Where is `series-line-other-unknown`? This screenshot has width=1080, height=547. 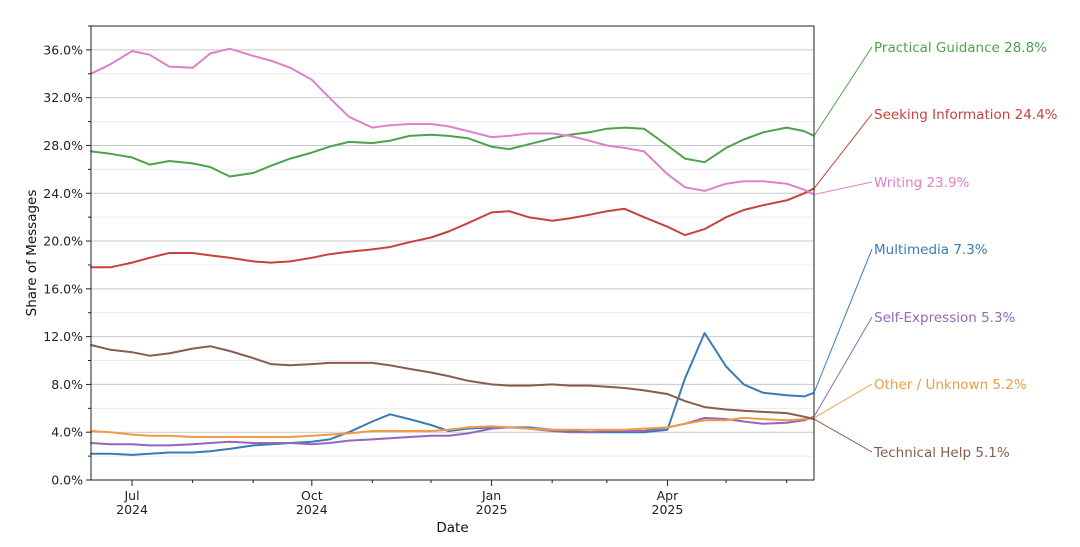
series-line-other-unknown is located at coordinates (452, 427).